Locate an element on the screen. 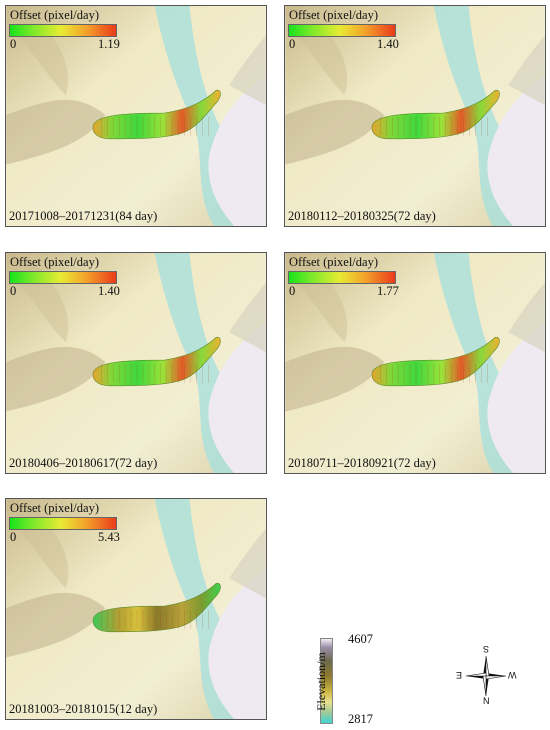 Image resolution: width=550 pixels, height=730 pixels. compass-star-icon is located at coordinates (486, 676).